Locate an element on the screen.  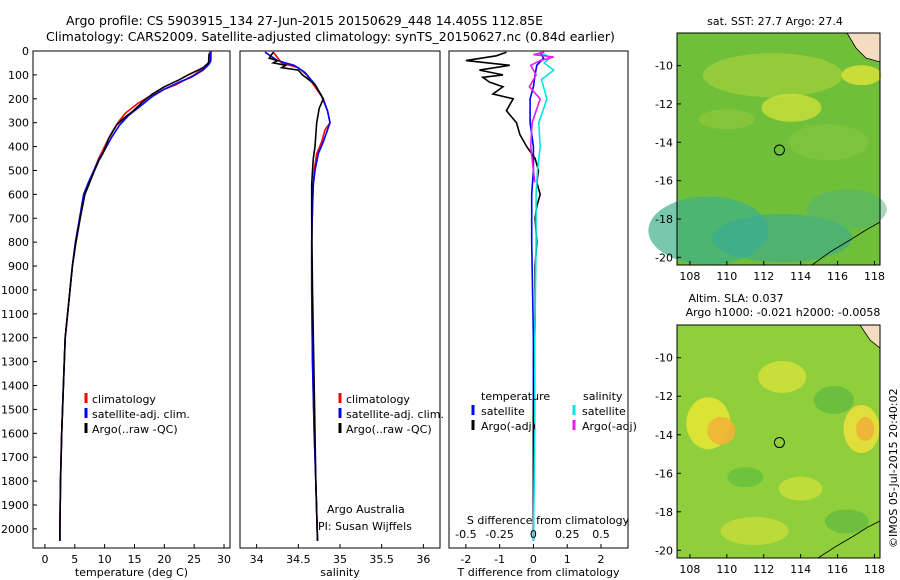
x-tick-label: 30 is located at coordinates (224, 559).